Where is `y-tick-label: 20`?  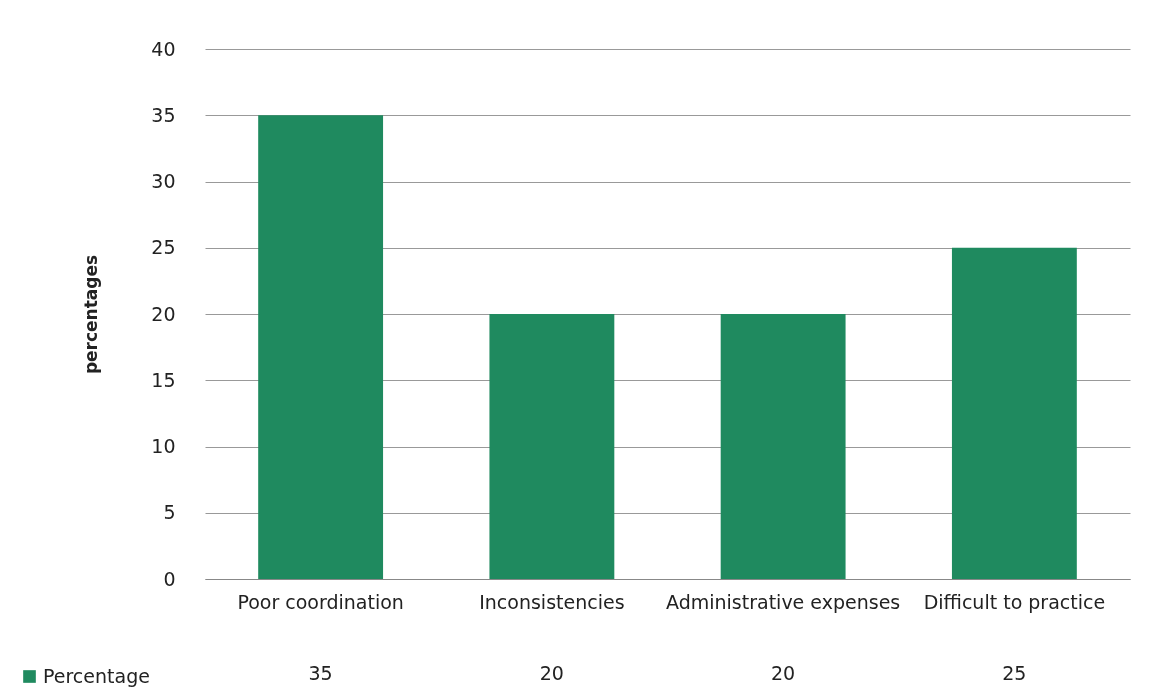 y-tick-label: 20 is located at coordinates (163, 313).